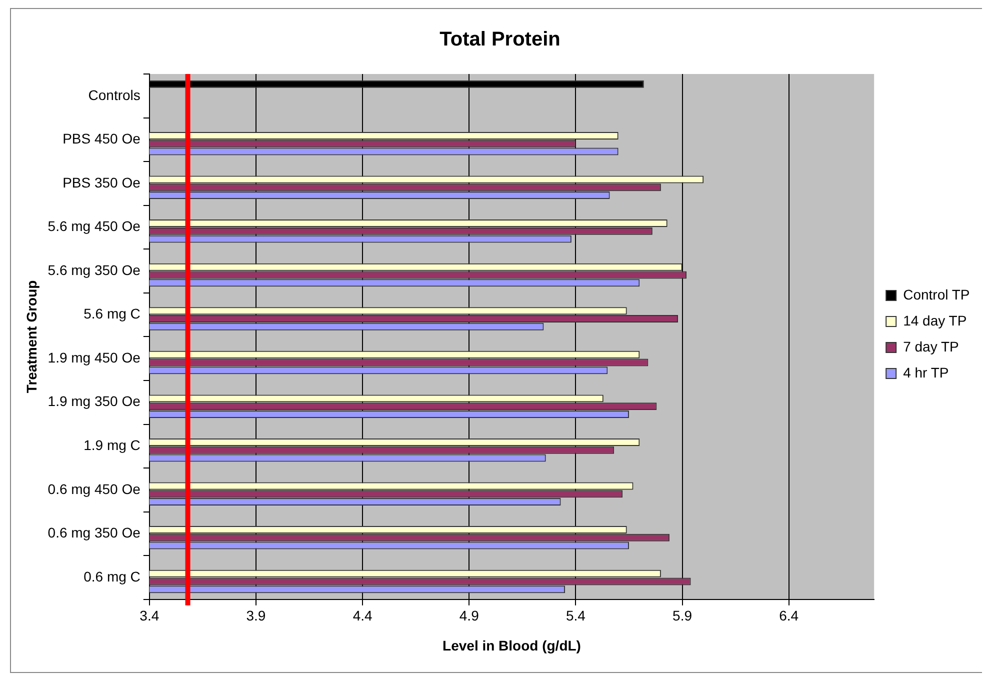 Image resolution: width=984 pixels, height=675 pixels. I want to click on x-tick-label: 3.4, so click(150, 616).